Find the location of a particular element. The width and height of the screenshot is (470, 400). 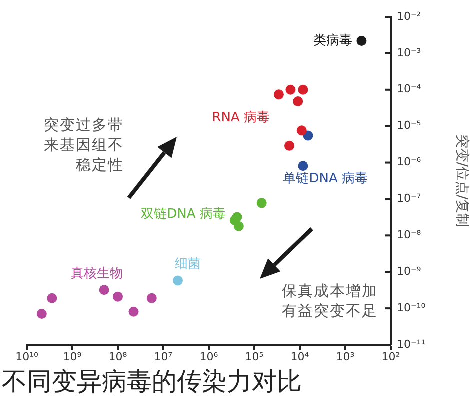

series-label: 真核生物 is located at coordinates (96, 274).